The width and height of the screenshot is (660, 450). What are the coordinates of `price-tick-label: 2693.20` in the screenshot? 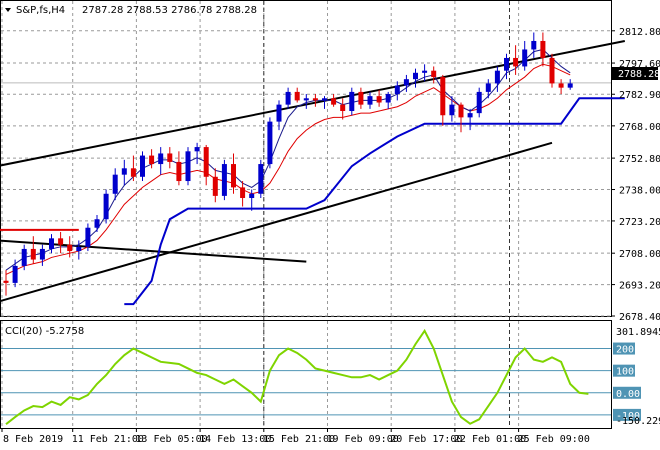 It's located at (639, 286).